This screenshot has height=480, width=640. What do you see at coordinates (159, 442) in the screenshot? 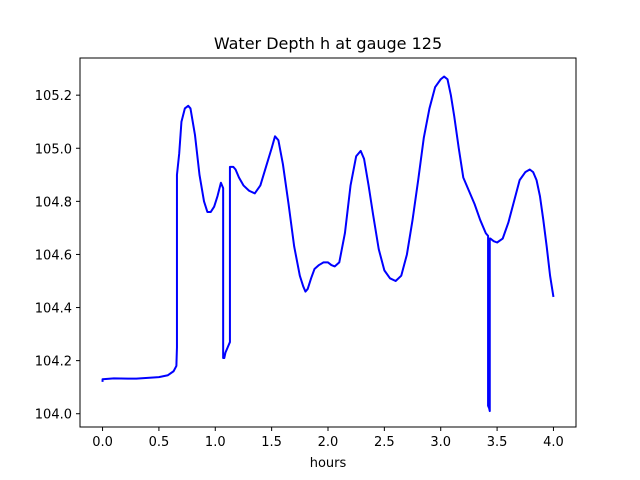
I see `x-tick-label: 0.5` at bounding box center [159, 442].